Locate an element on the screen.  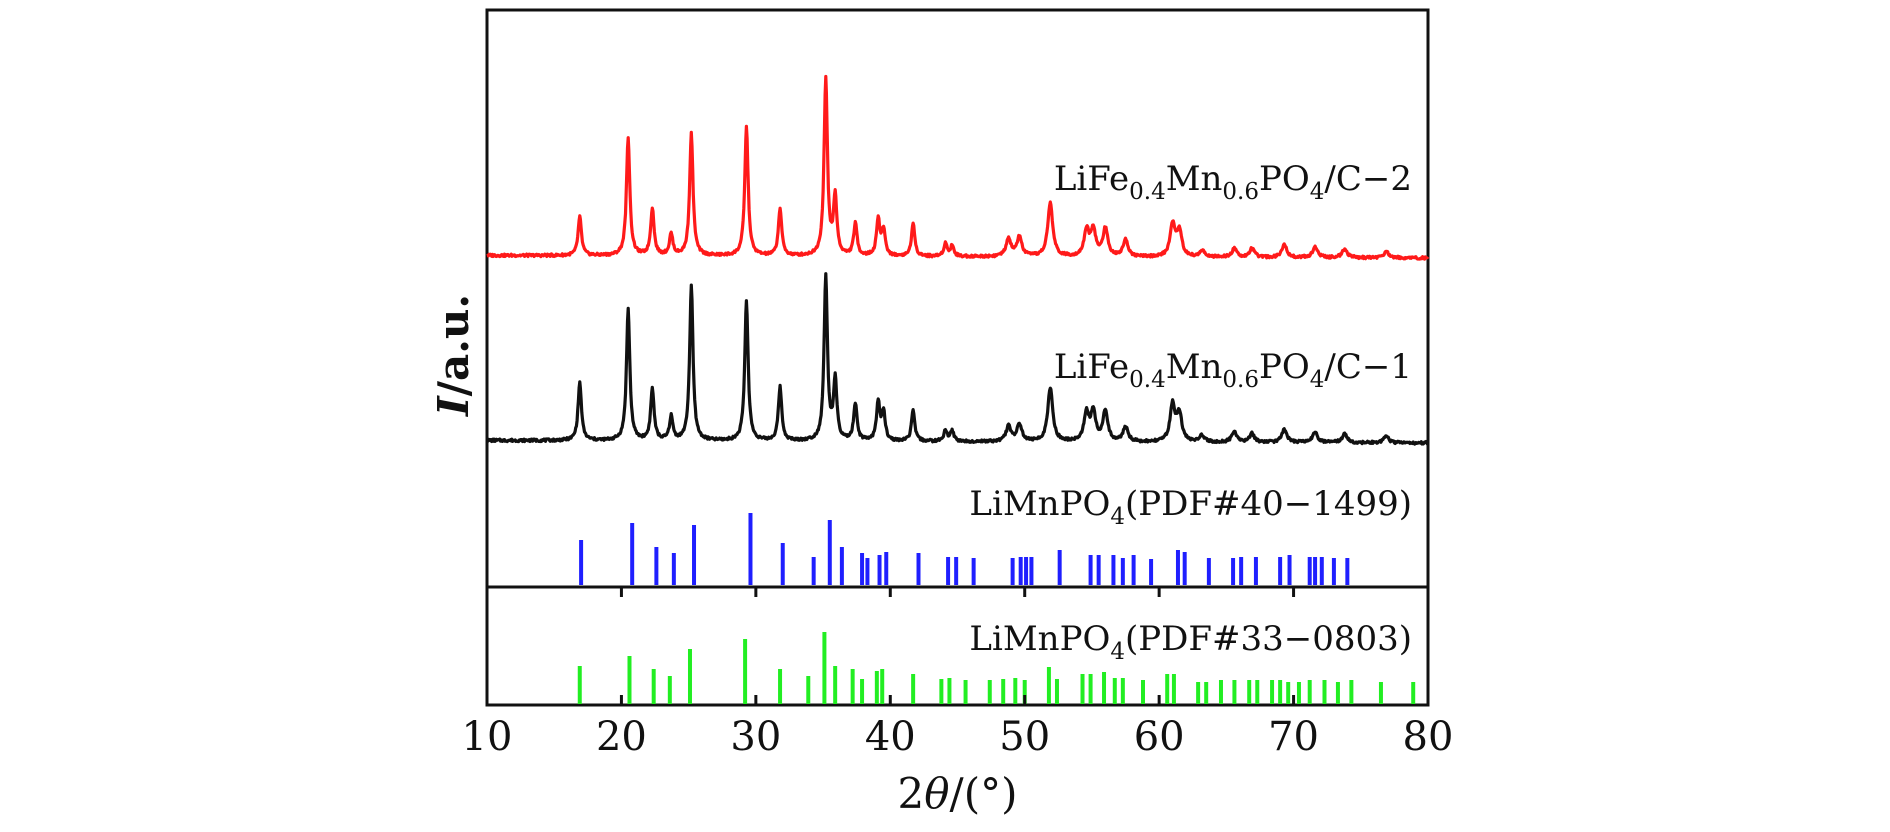
x-tick-label: 40 is located at coordinates (890, 737).